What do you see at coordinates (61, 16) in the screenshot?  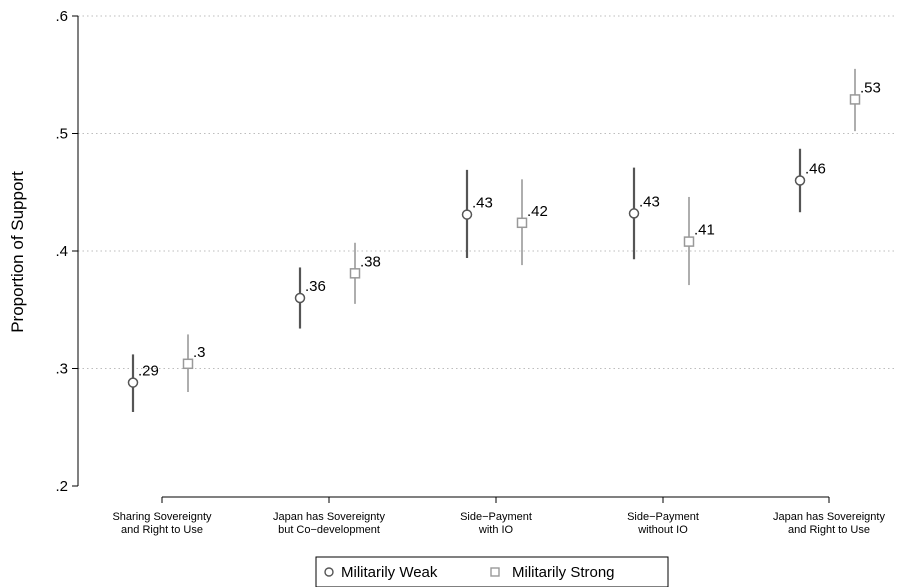 I see `y-tick-label: .6` at bounding box center [61, 16].